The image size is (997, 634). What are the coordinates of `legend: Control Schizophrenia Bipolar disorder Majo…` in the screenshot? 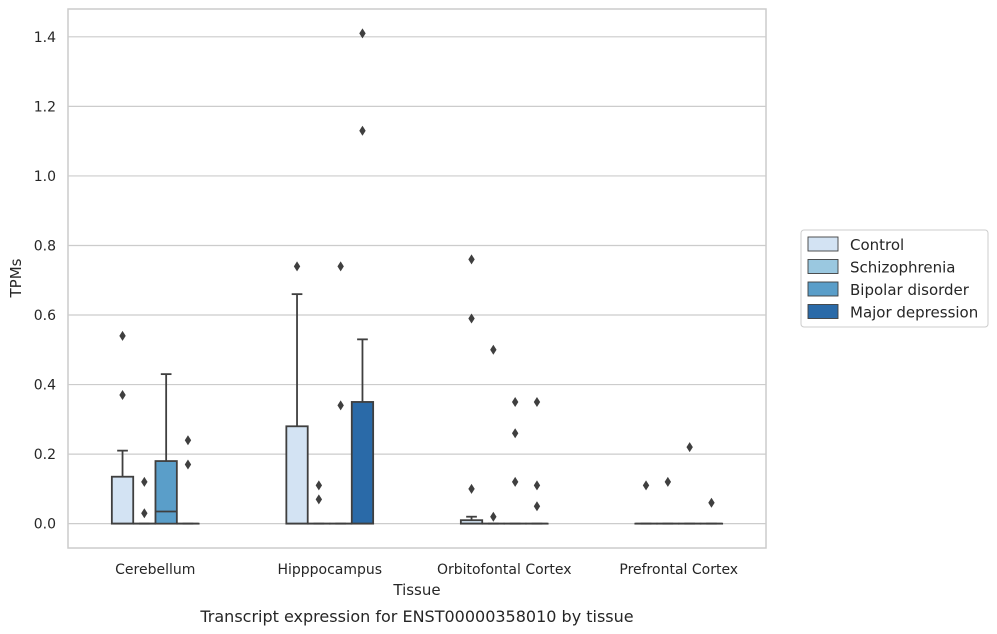 It's located at (894, 278).